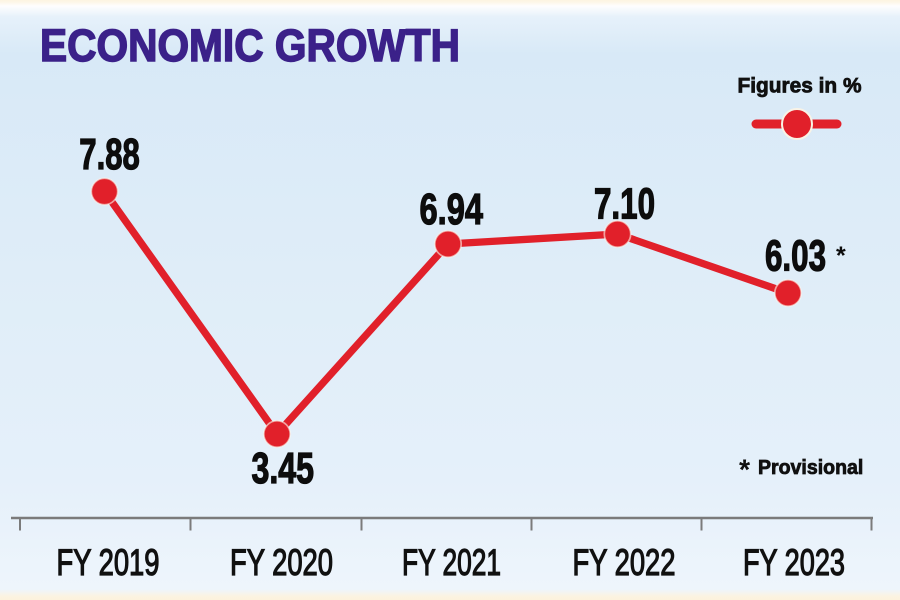  Describe the element at coordinates (281, 562) in the screenshot. I see `svg-text: FY 2020` at that location.